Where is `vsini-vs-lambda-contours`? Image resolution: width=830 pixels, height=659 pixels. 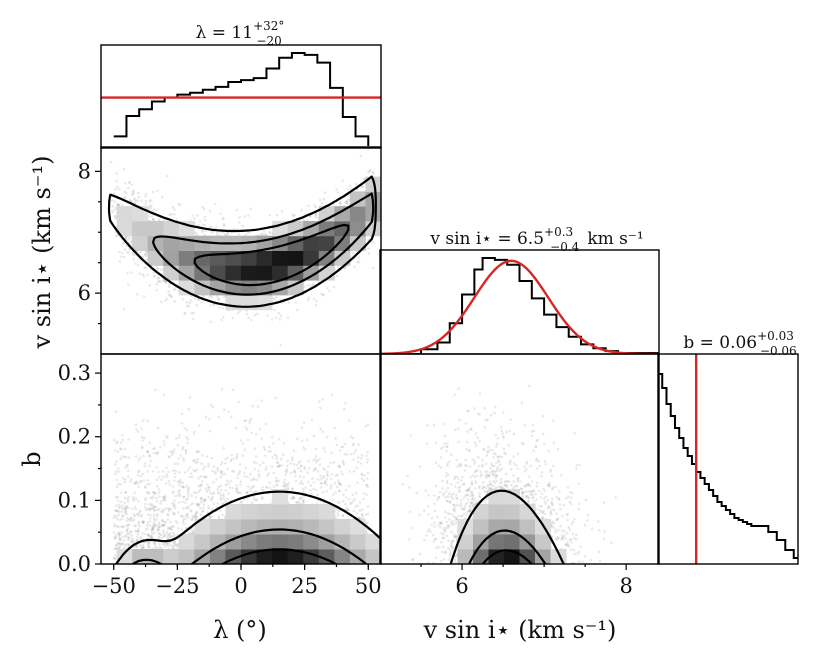 vsini-vs-lambda-contours is located at coordinates (242, 241).